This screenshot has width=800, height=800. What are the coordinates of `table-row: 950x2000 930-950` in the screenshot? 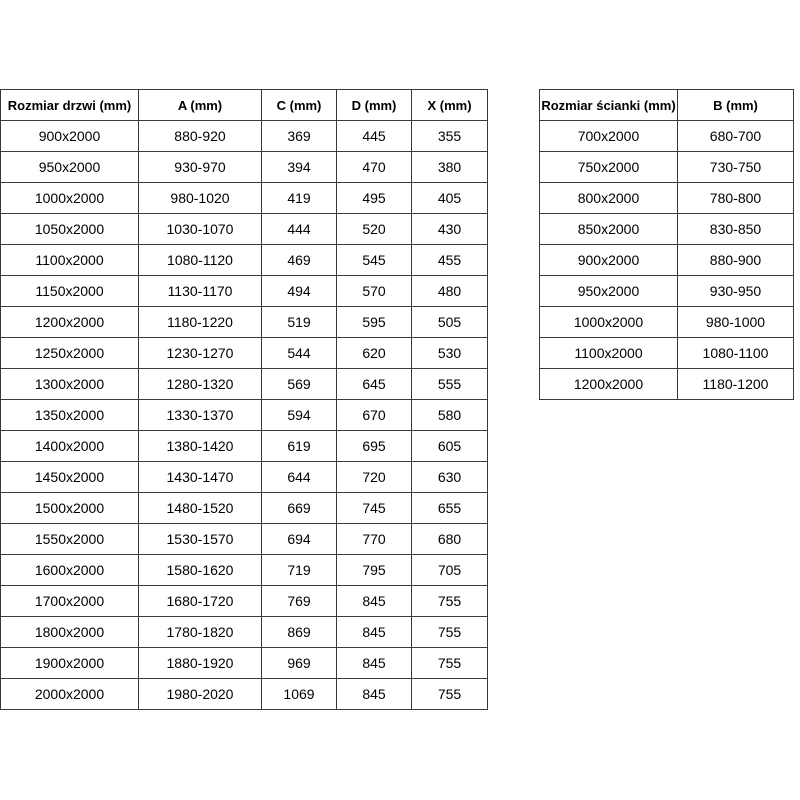 It's located at (666, 291).